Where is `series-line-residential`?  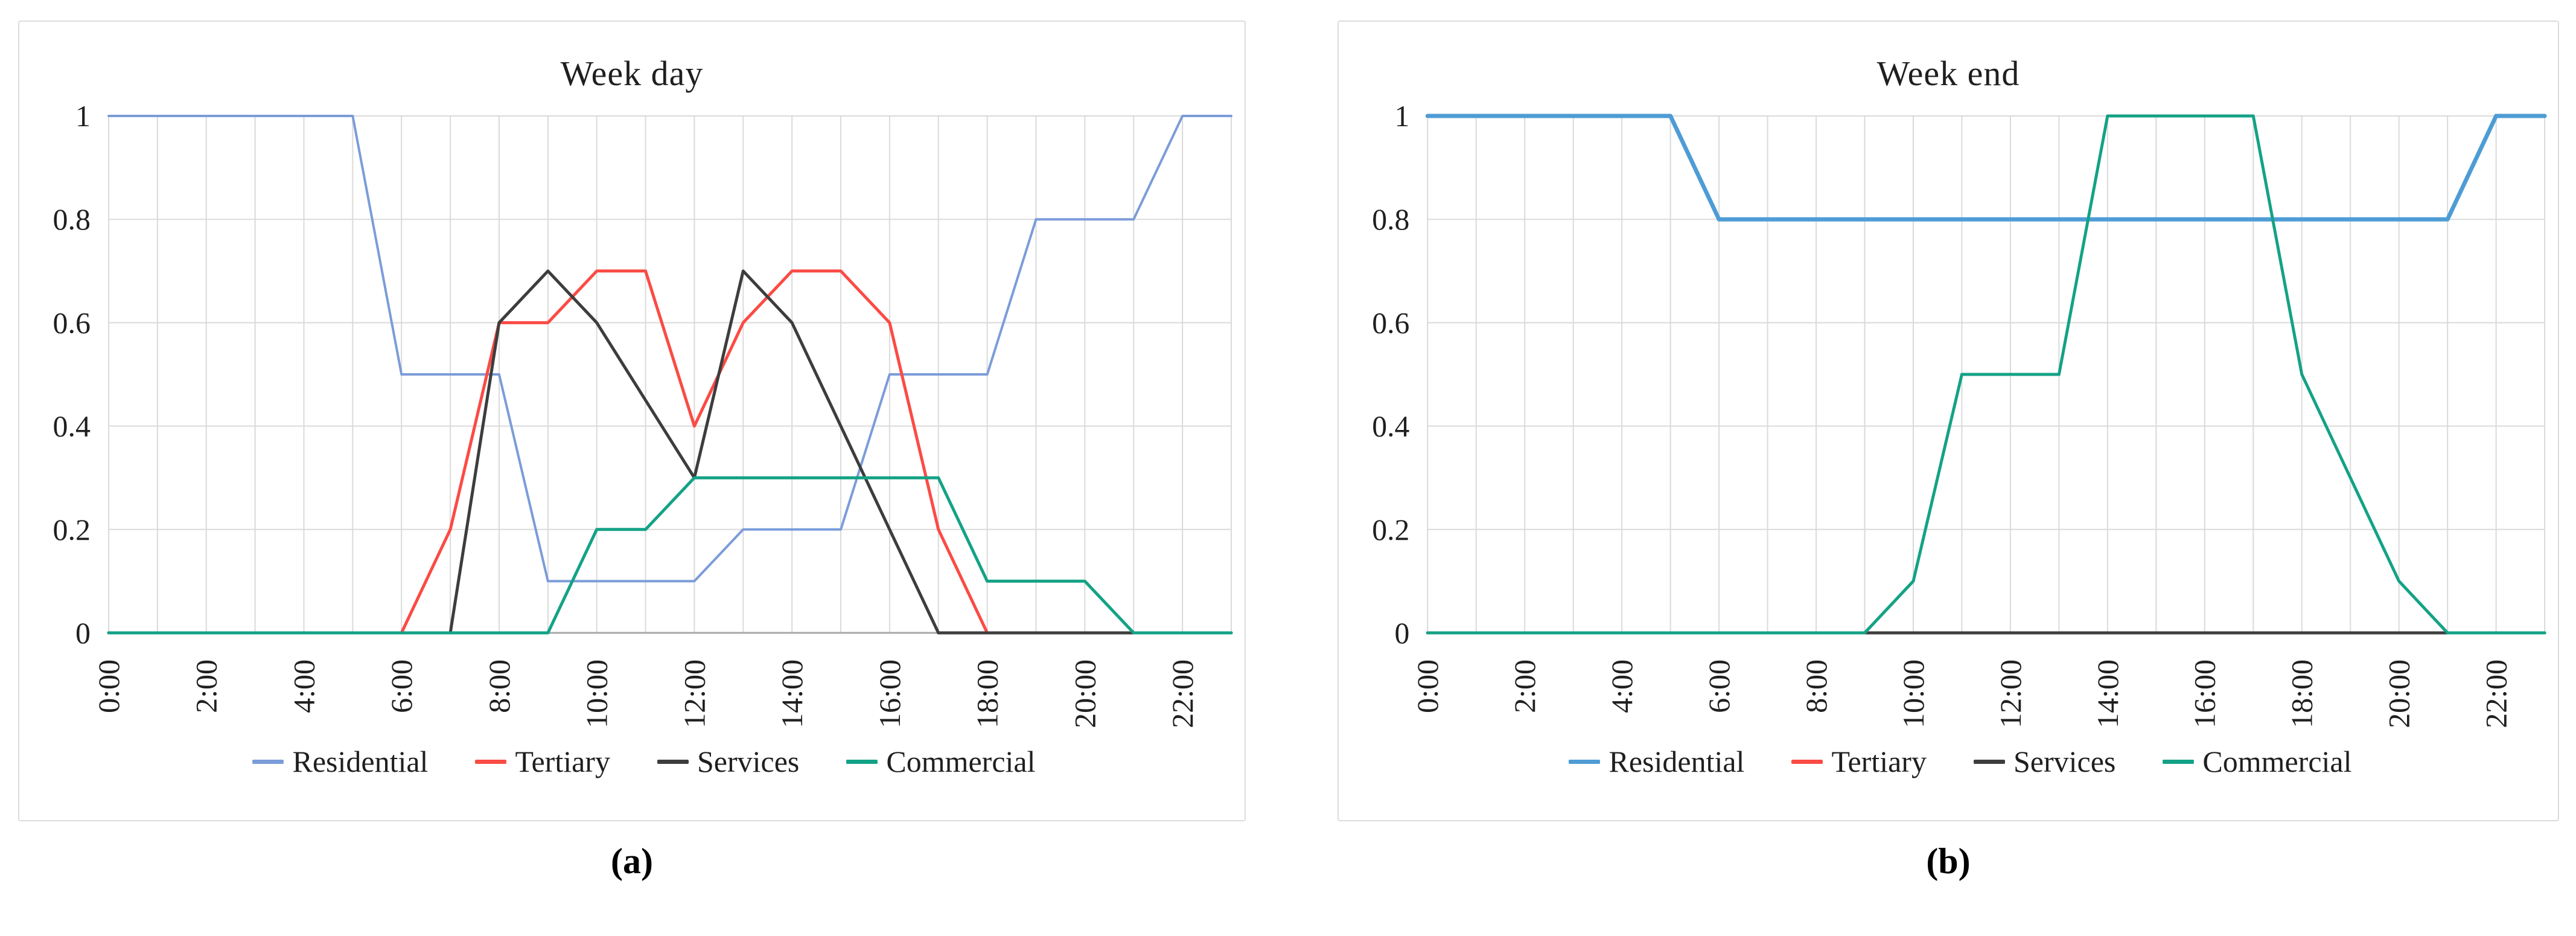 series-line-residential is located at coordinates (1986, 168).